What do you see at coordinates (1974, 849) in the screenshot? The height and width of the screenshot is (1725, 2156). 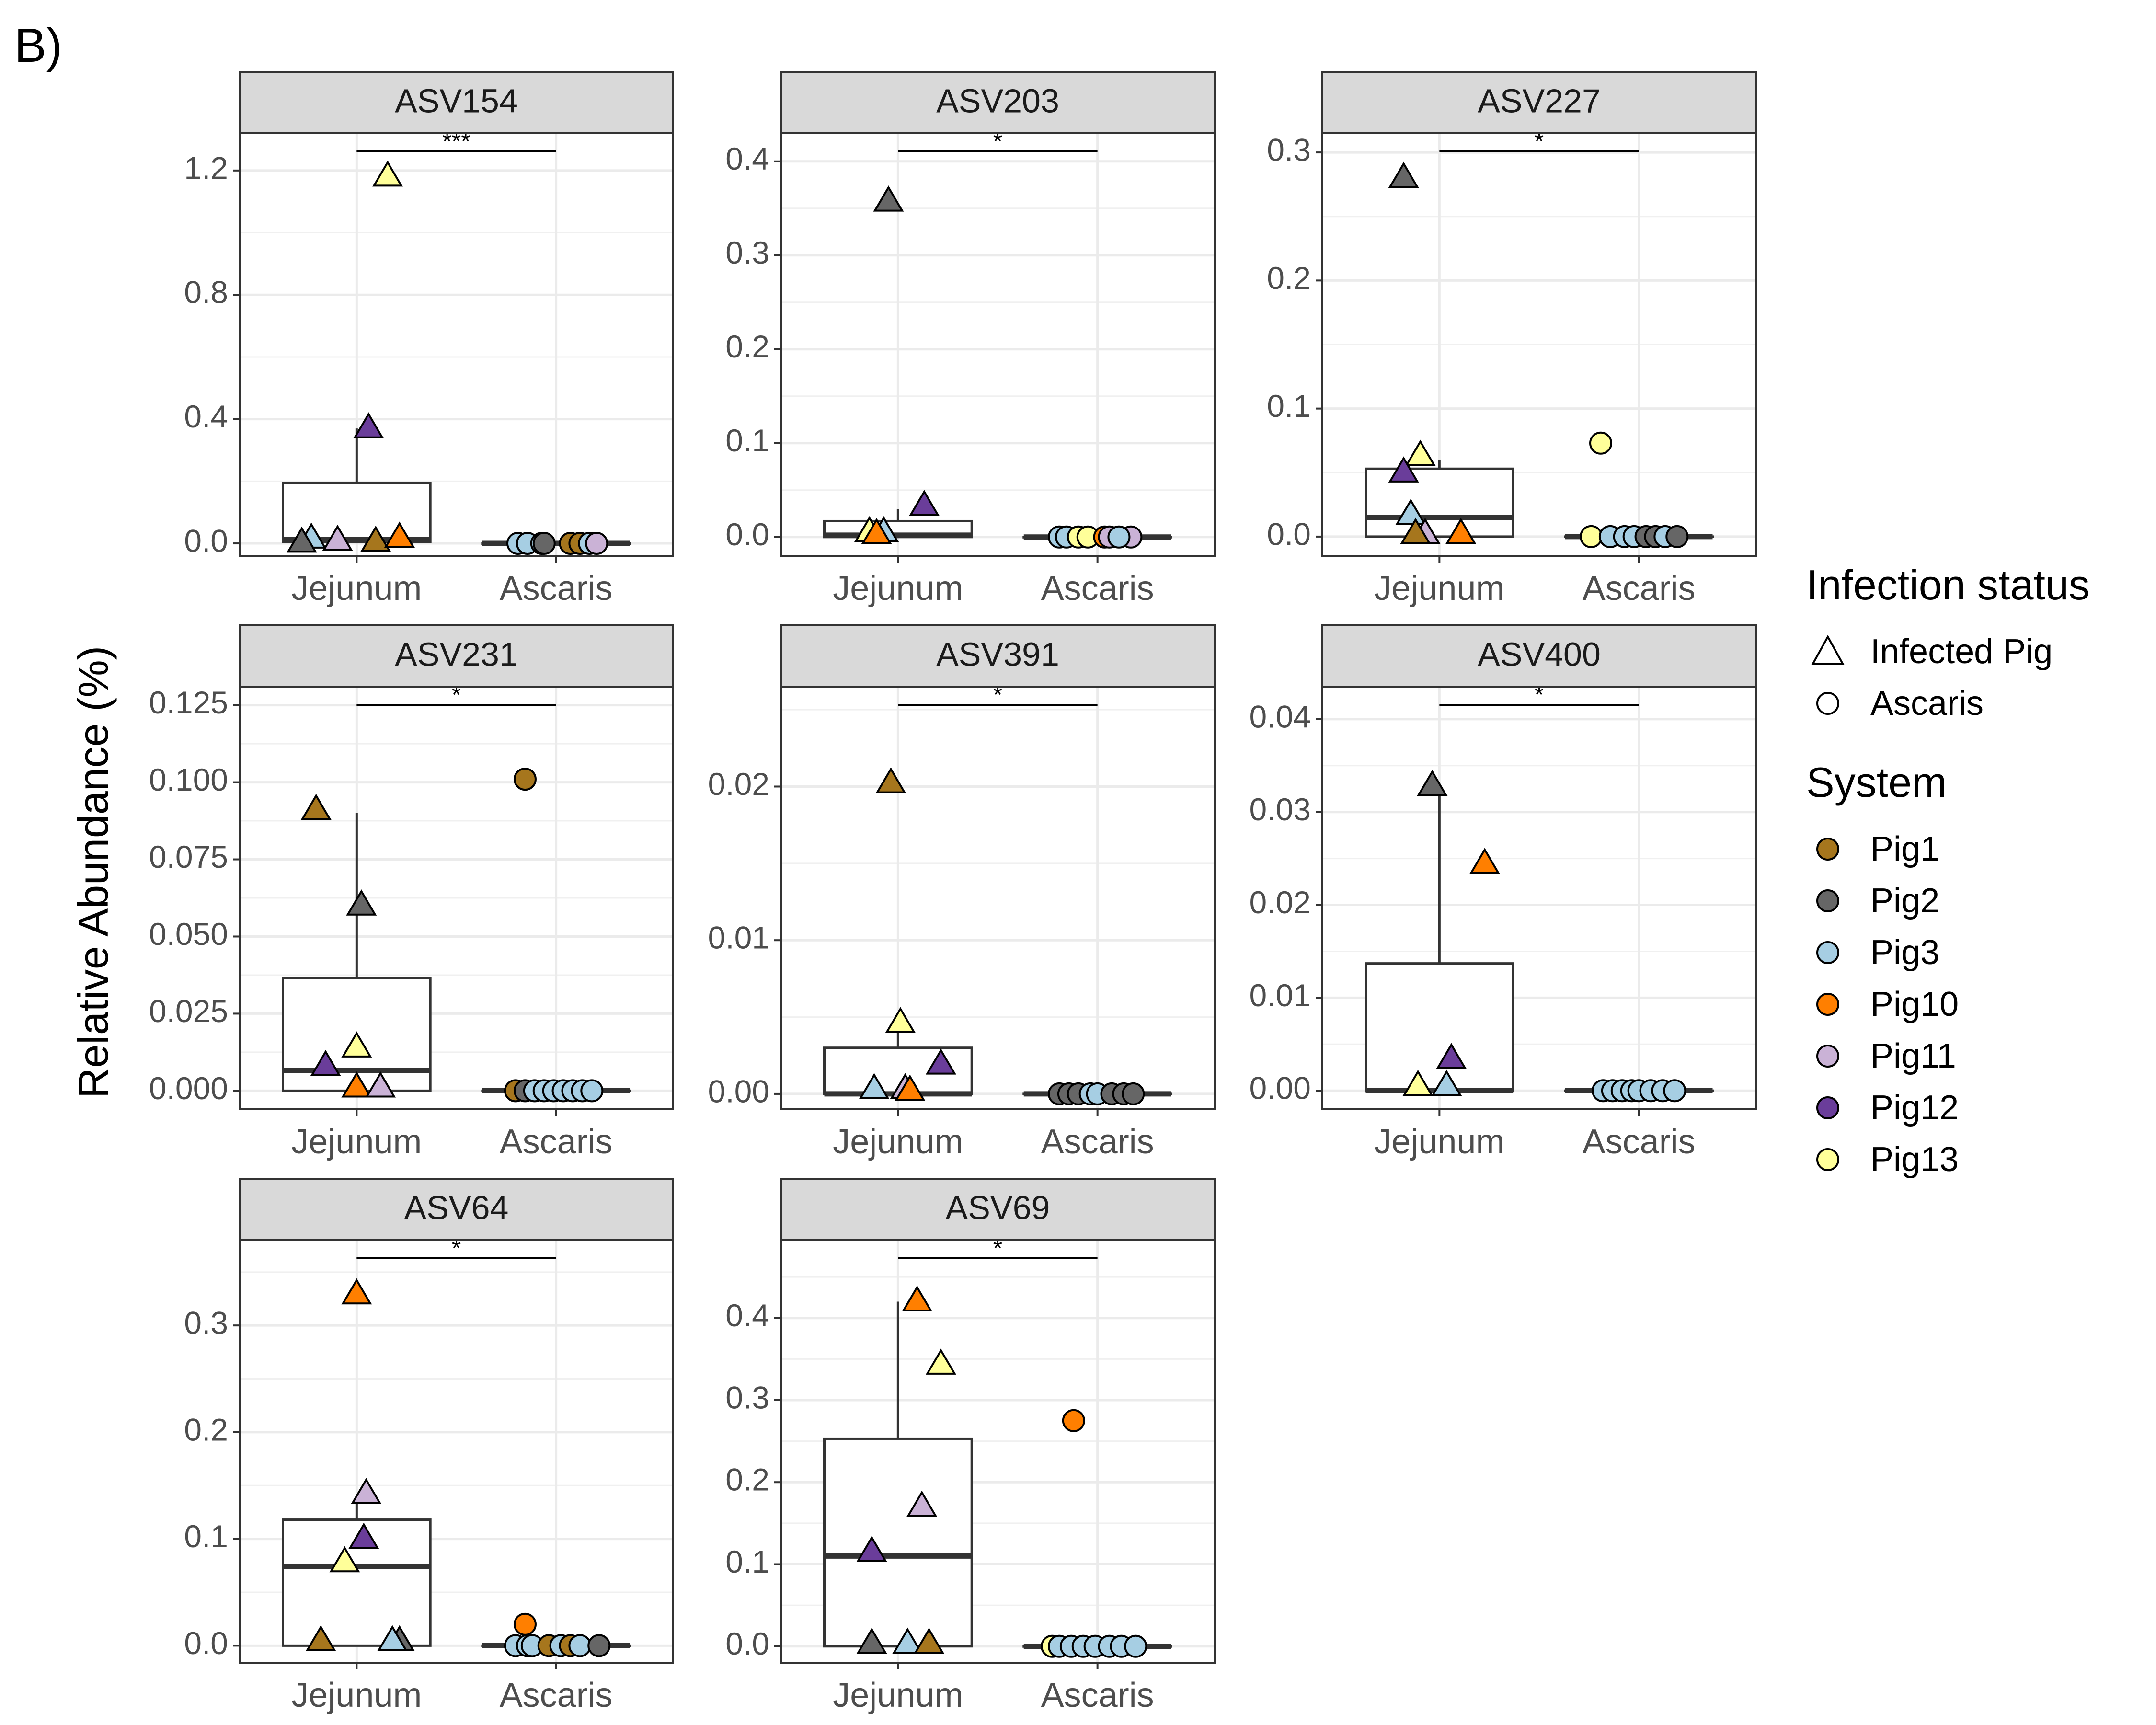 I see `legend-item-pig1: Pig1` at bounding box center [1974, 849].